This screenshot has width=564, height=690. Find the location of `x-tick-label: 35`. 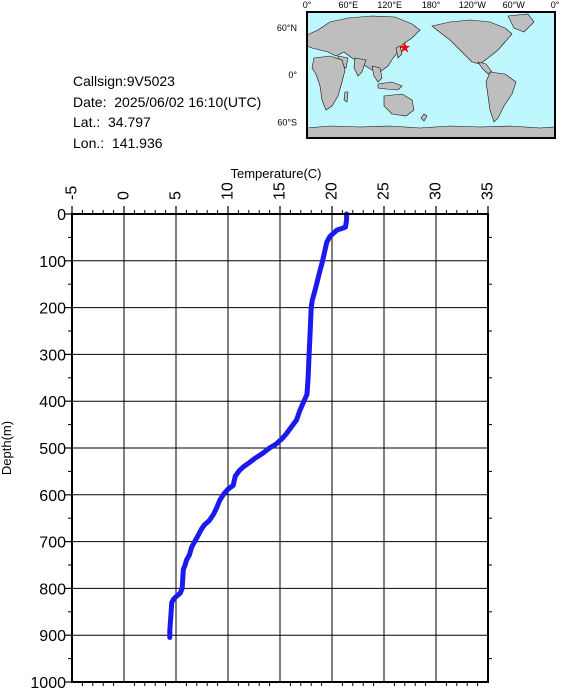

x-tick-label: 35 is located at coordinates (488, 191).